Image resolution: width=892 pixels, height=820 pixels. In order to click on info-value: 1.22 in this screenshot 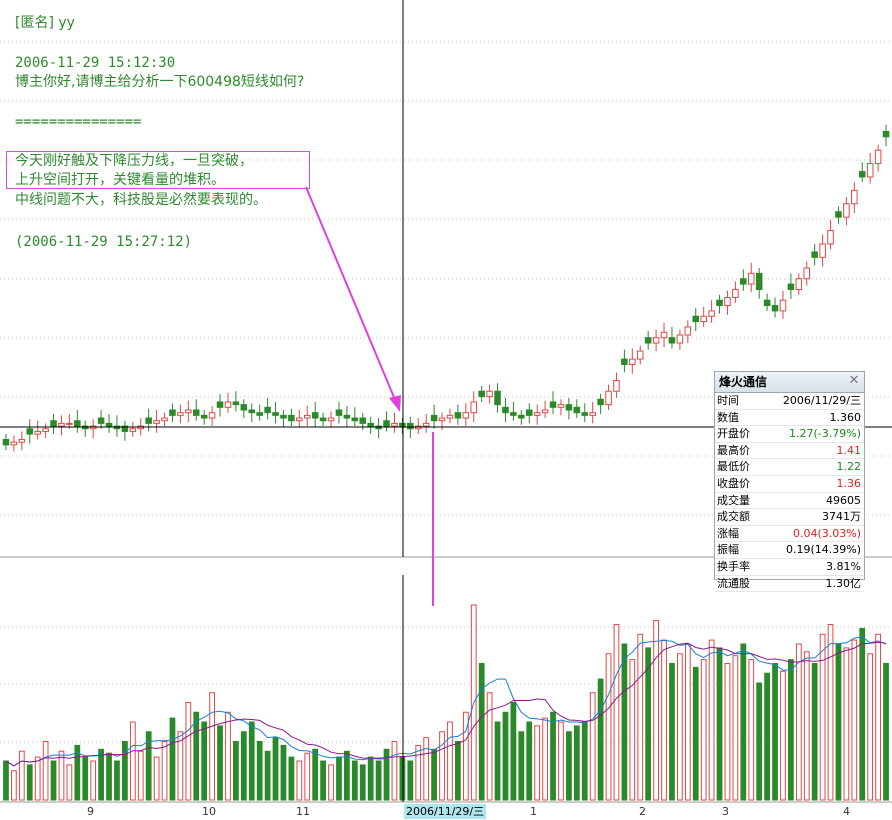, I will do `click(849, 467)`.